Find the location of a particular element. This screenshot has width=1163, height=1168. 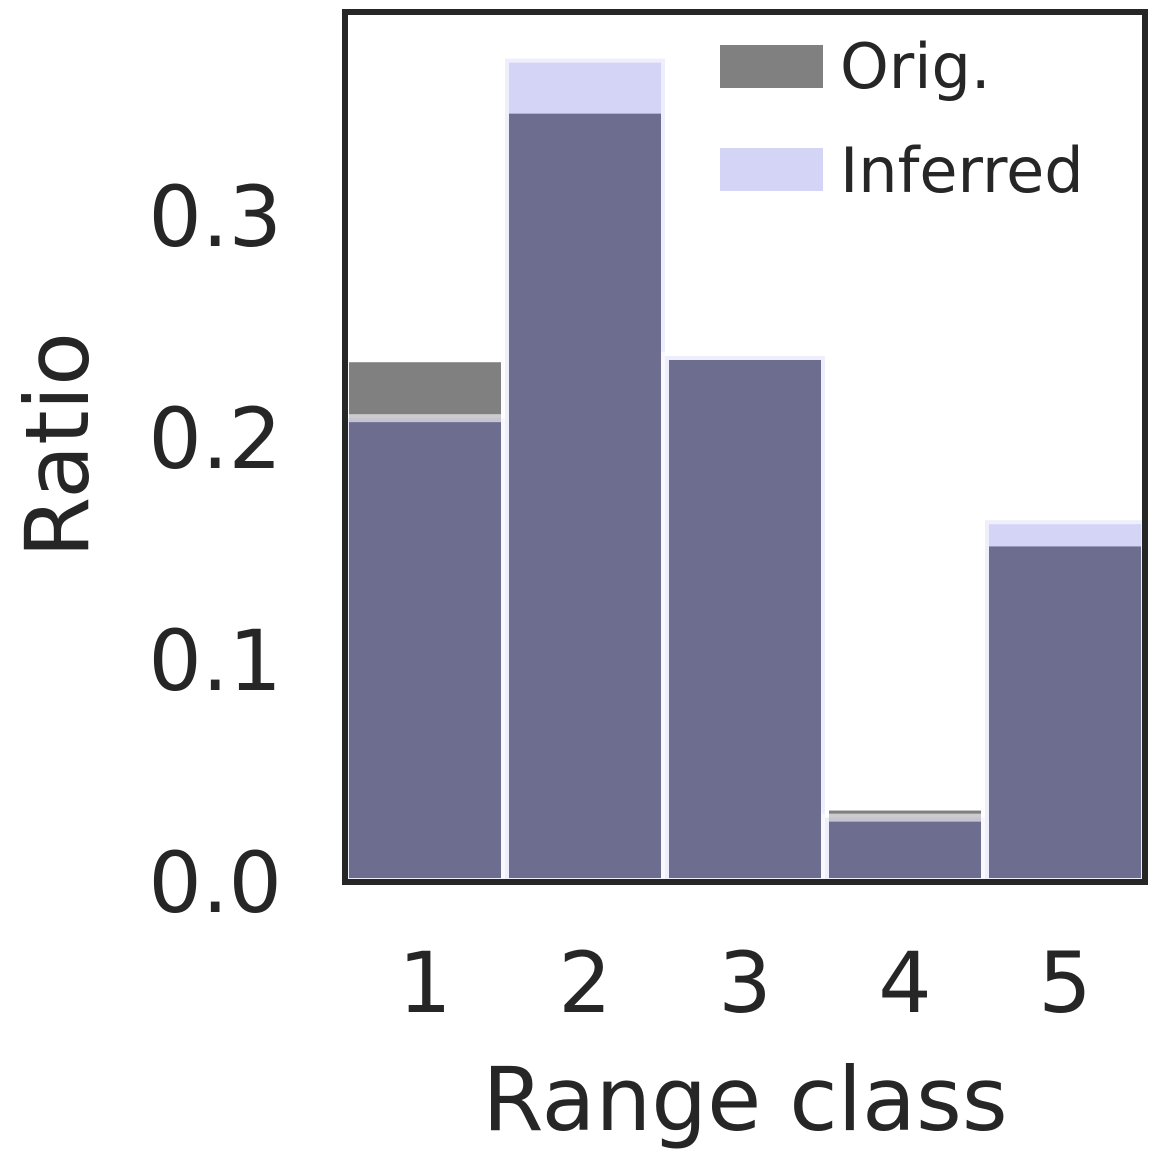

y-axis-label: Ratio is located at coordinates (57, 445).